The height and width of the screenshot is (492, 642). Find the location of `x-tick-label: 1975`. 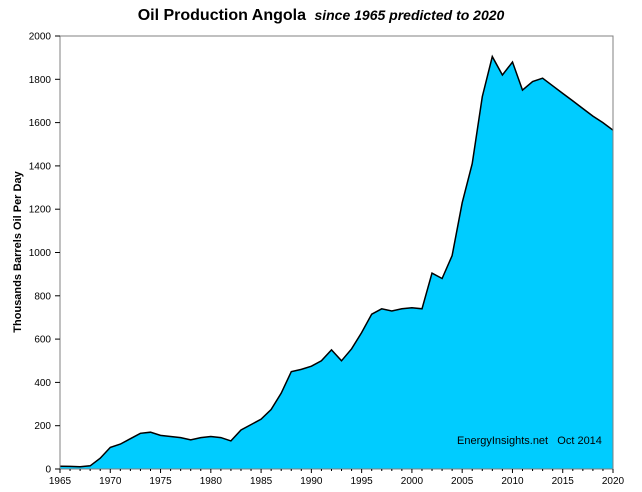

x-tick-label: 1975 is located at coordinates (160, 481).